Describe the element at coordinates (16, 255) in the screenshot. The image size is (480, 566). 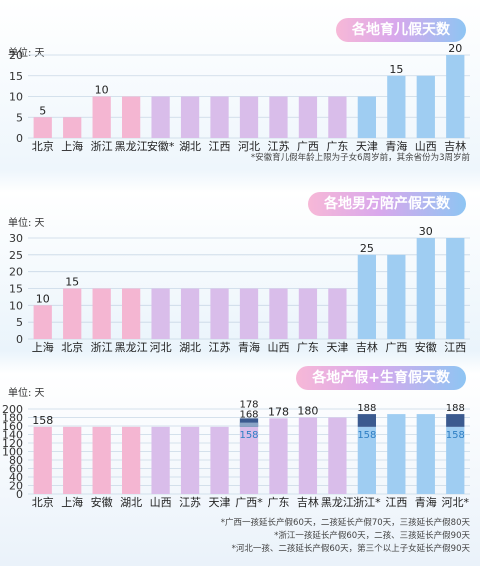
I see `y-tick-label: 25` at that location.